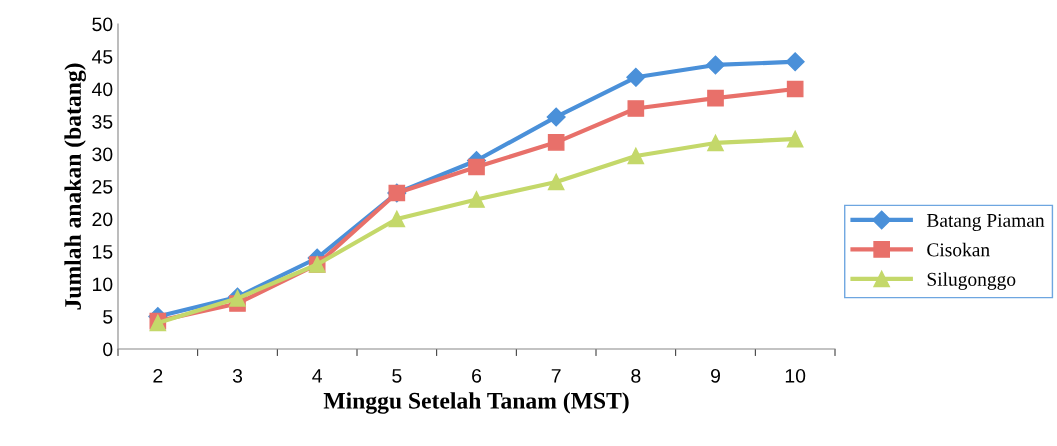  Describe the element at coordinates (102, 219) in the screenshot. I see `y-tick-label: 20` at that location.